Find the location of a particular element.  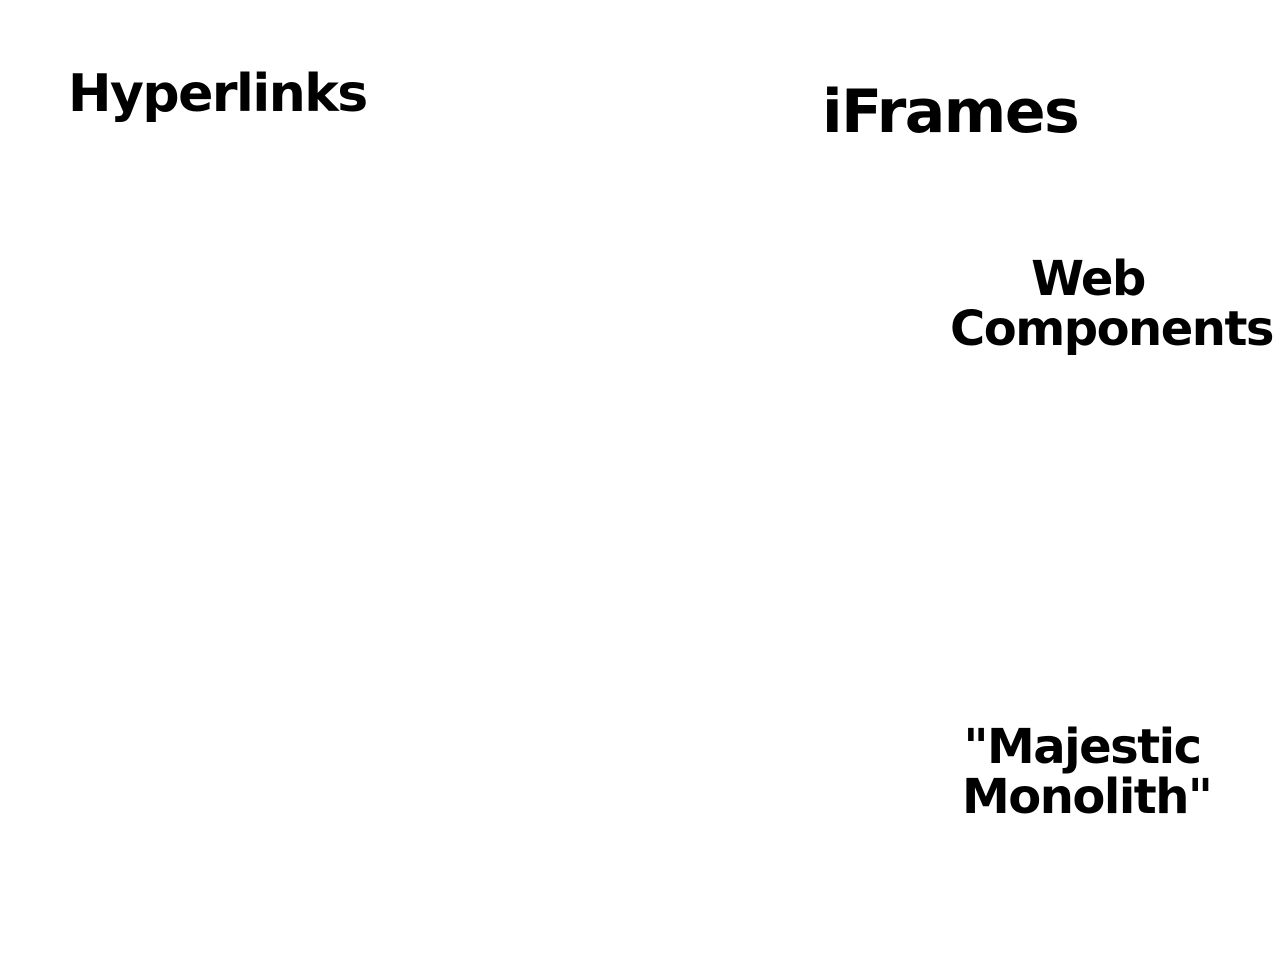

iframes-label: iFrames is located at coordinates (951, 112).